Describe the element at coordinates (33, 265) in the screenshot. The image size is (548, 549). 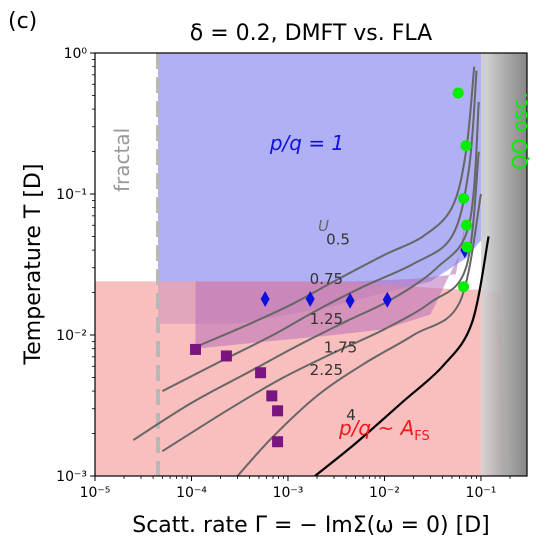
I see `y-axis-label: Temperature T [D]` at that location.